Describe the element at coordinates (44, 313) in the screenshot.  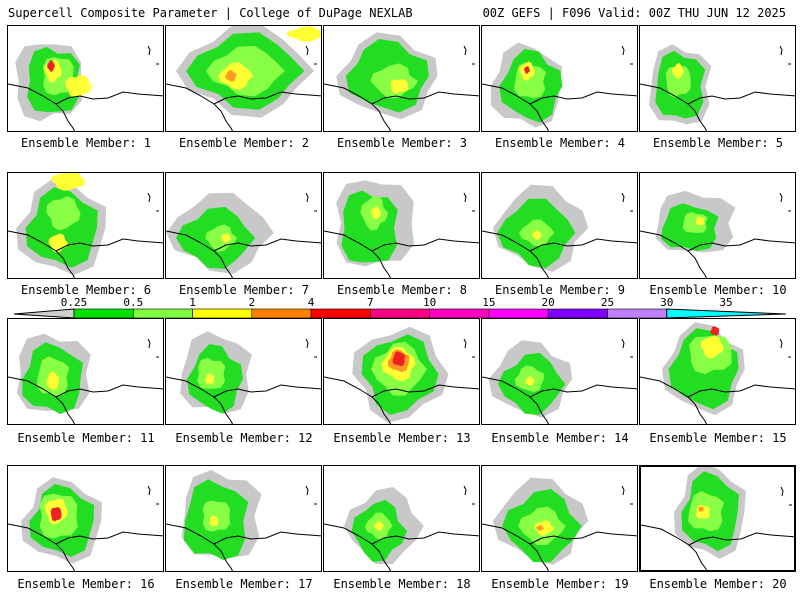
I see `colorbar-left-arrow` at that location.